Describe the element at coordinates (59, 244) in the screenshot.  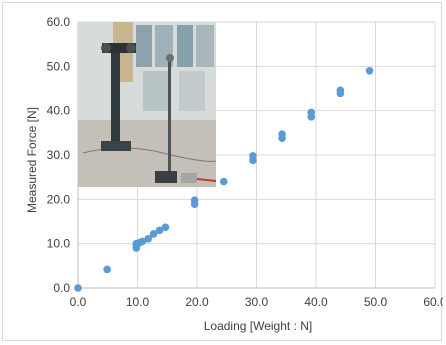
I see `y-tick-label: 10.0` at that location.